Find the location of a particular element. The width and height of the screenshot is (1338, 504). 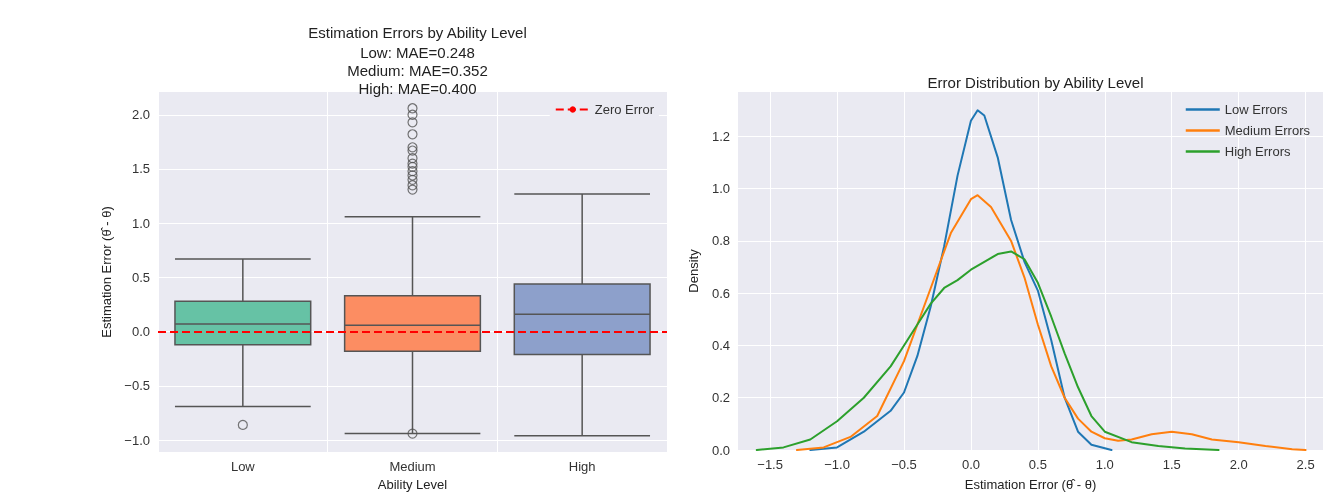

line-series is located at coordinates (987, 350).